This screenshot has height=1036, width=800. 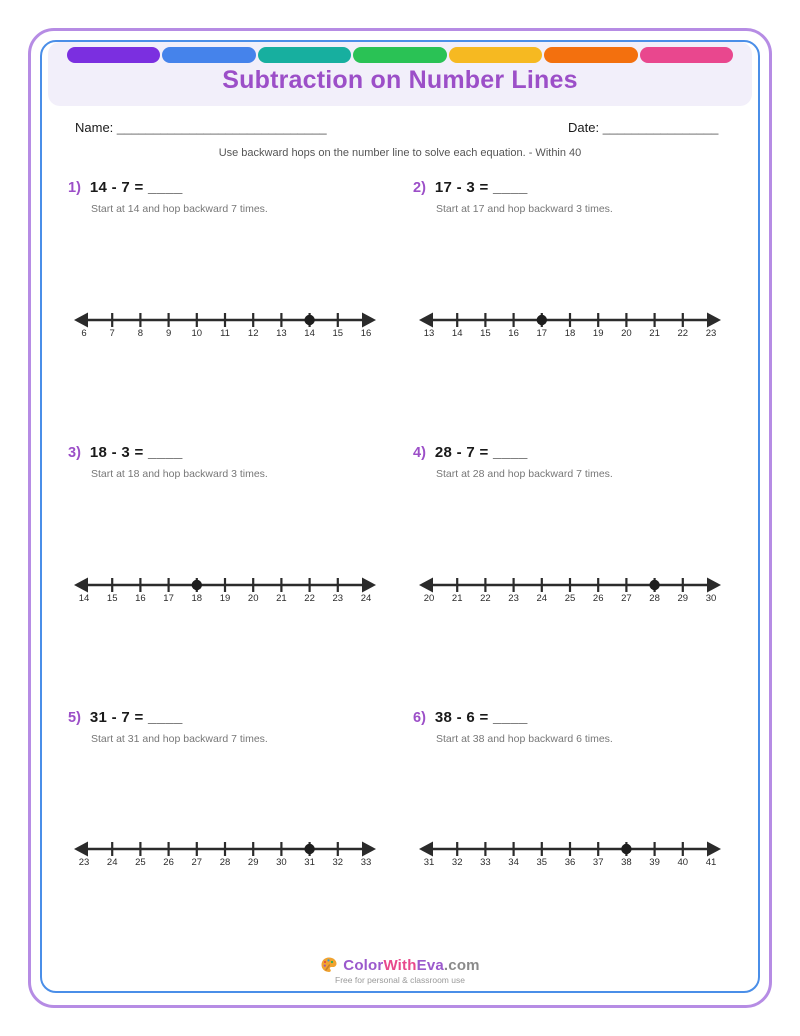 What do you see at coordinates (83, 333) in the screenshot?
I see `tick-label: 6` at bounding box center [83, 333].